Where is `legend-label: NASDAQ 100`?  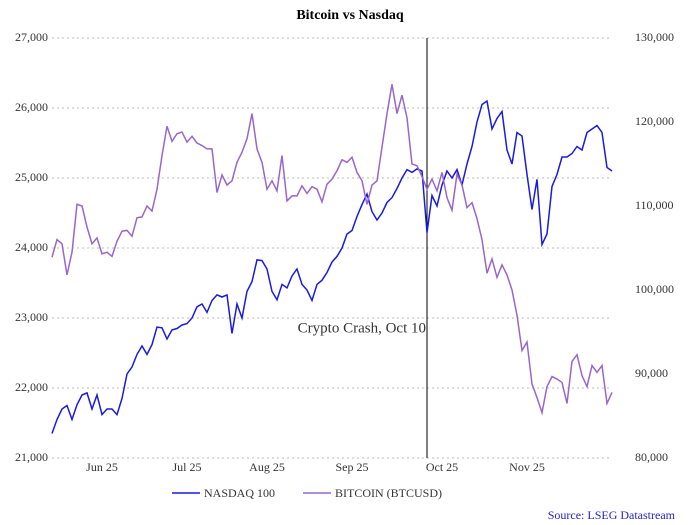
legend-label: NASDAQ 100 is located at coordinates (239, 493).